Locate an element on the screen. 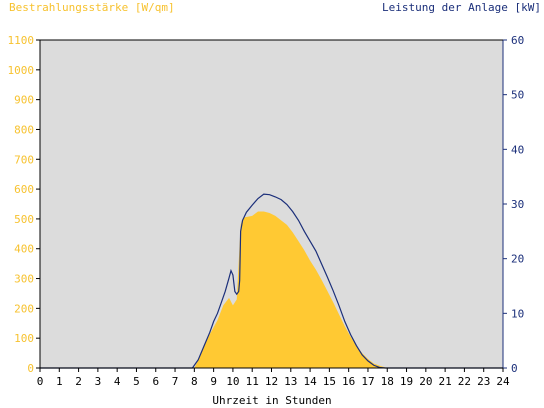 Image resolution: width=544 pixels, height=408 pixels. x-tick-label: 0 is located at coordinates (40, 381).